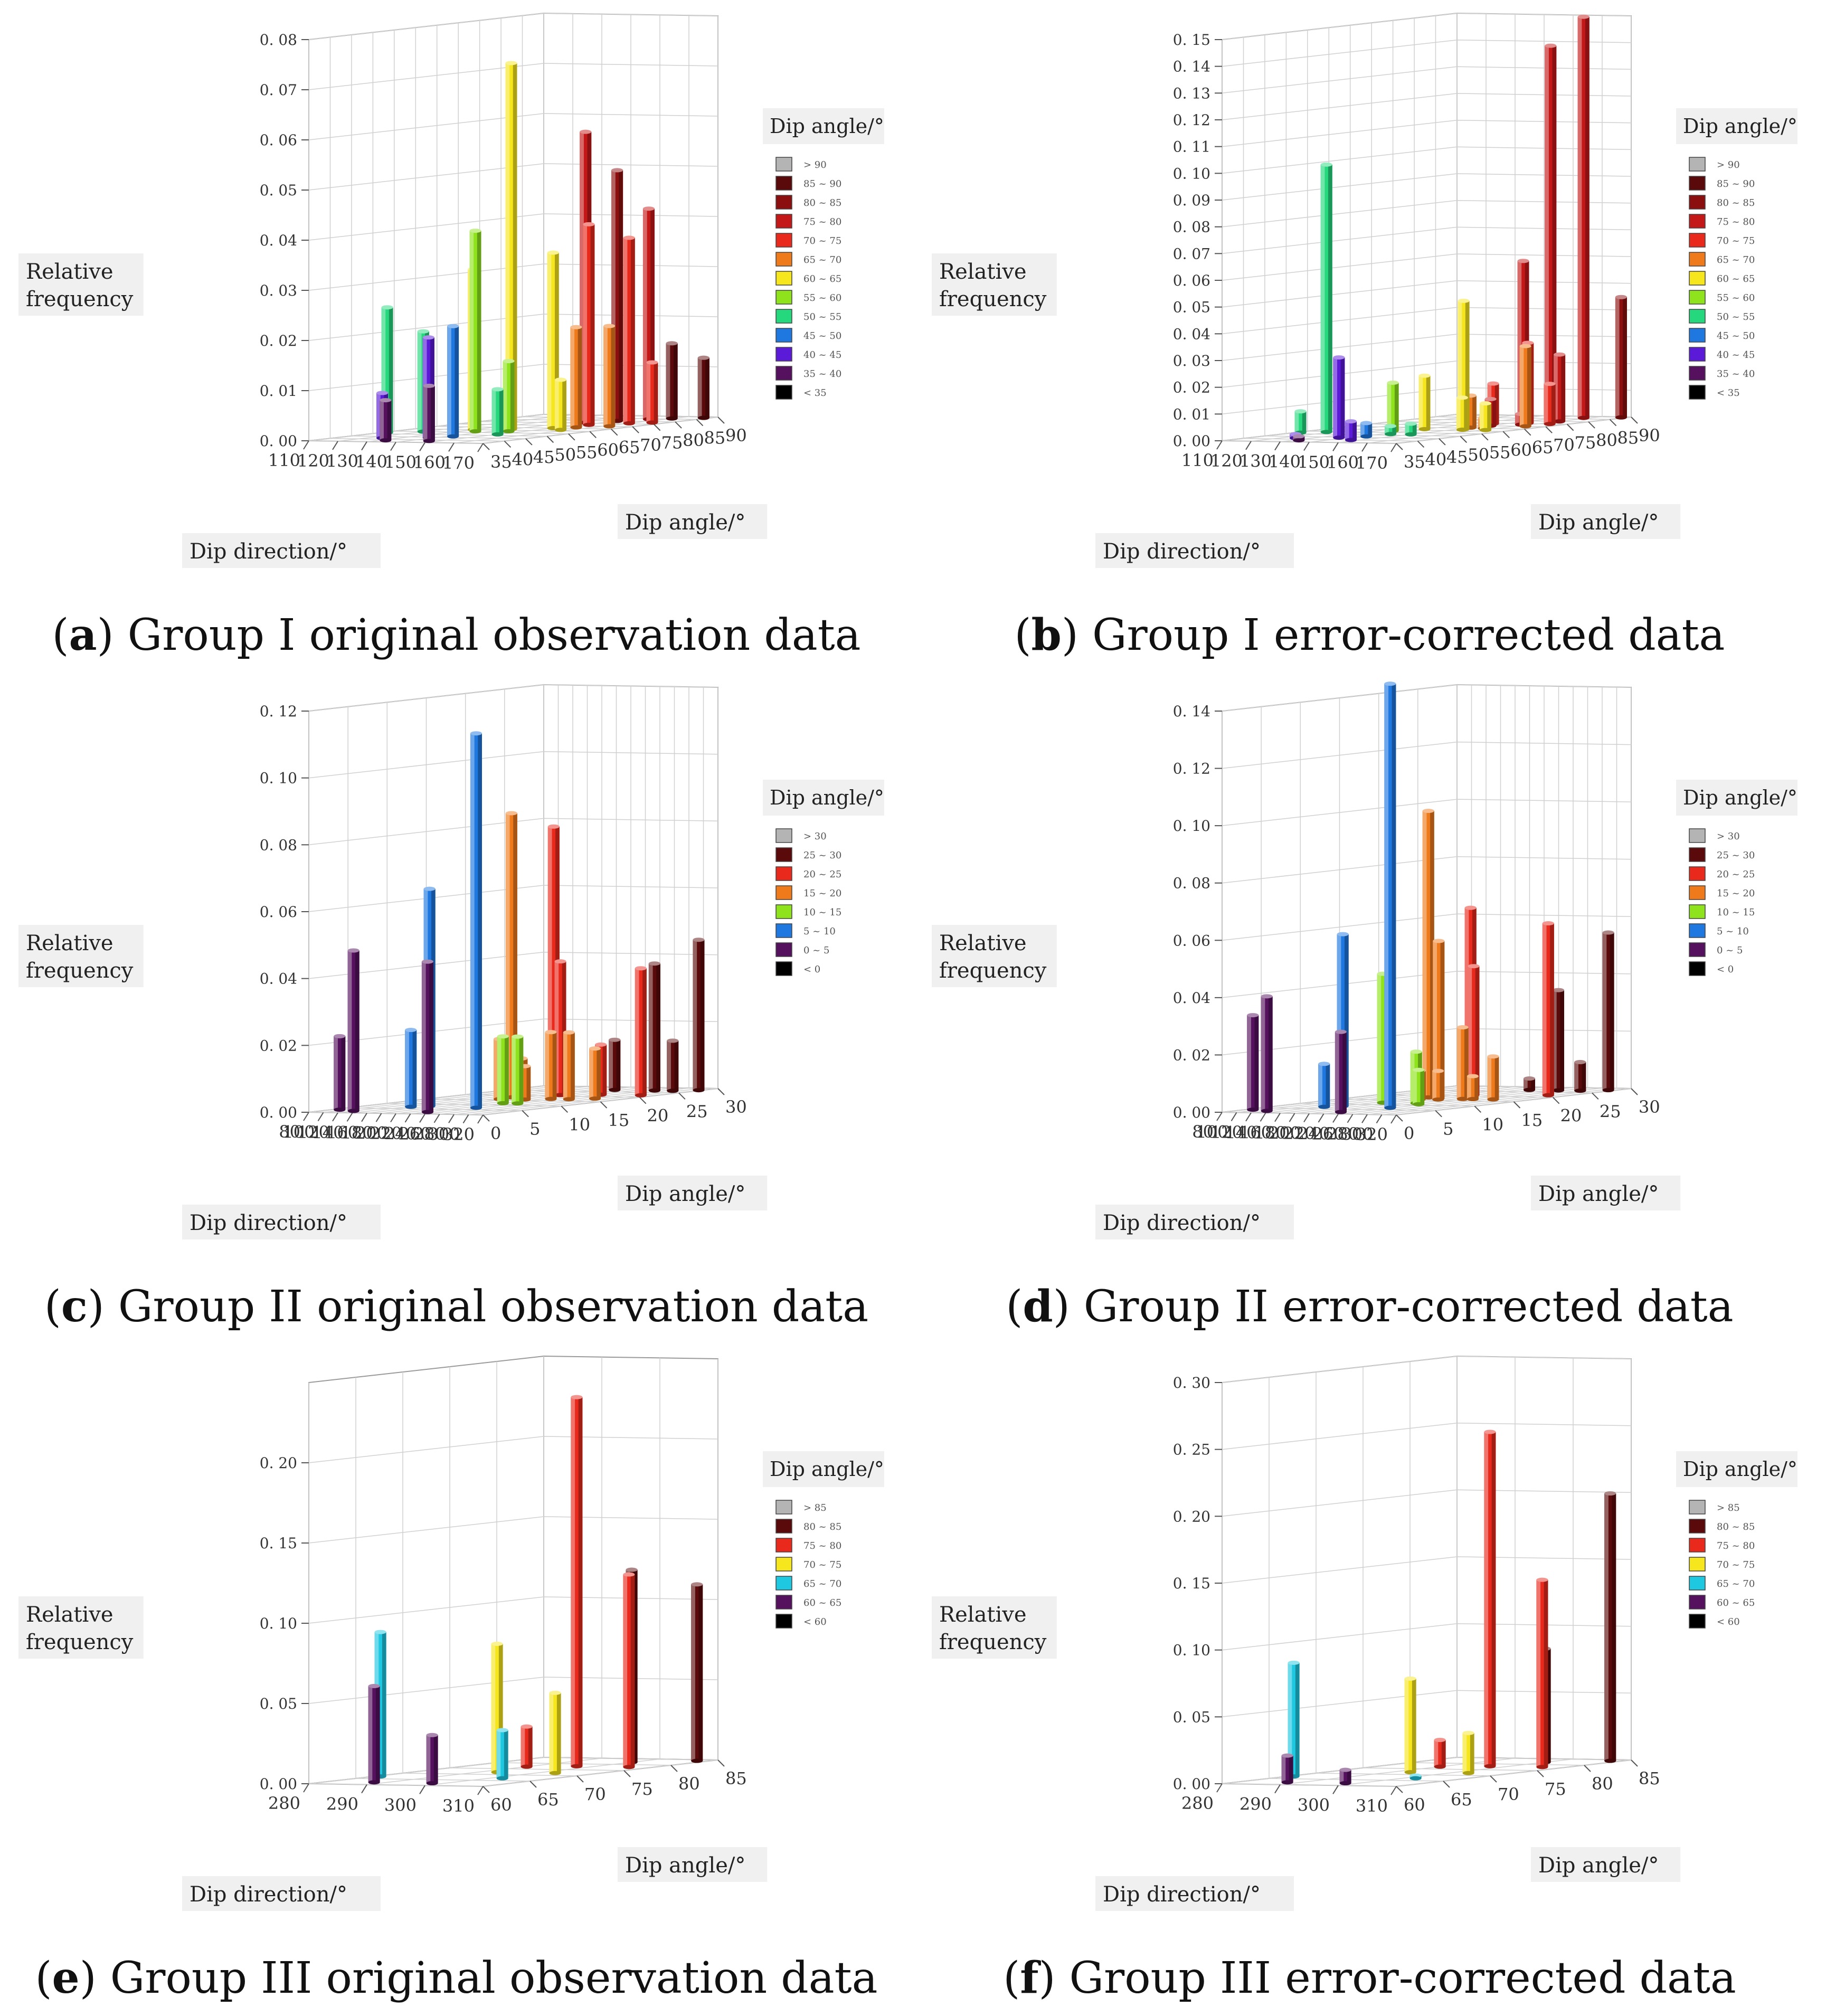 Image resolution: width=1826 pixels, height=2016 pixels. What do you see at coordinates (693, 440) in the screenshot?
I see `y-tick-label: 80` at bounding box center [693, 440].